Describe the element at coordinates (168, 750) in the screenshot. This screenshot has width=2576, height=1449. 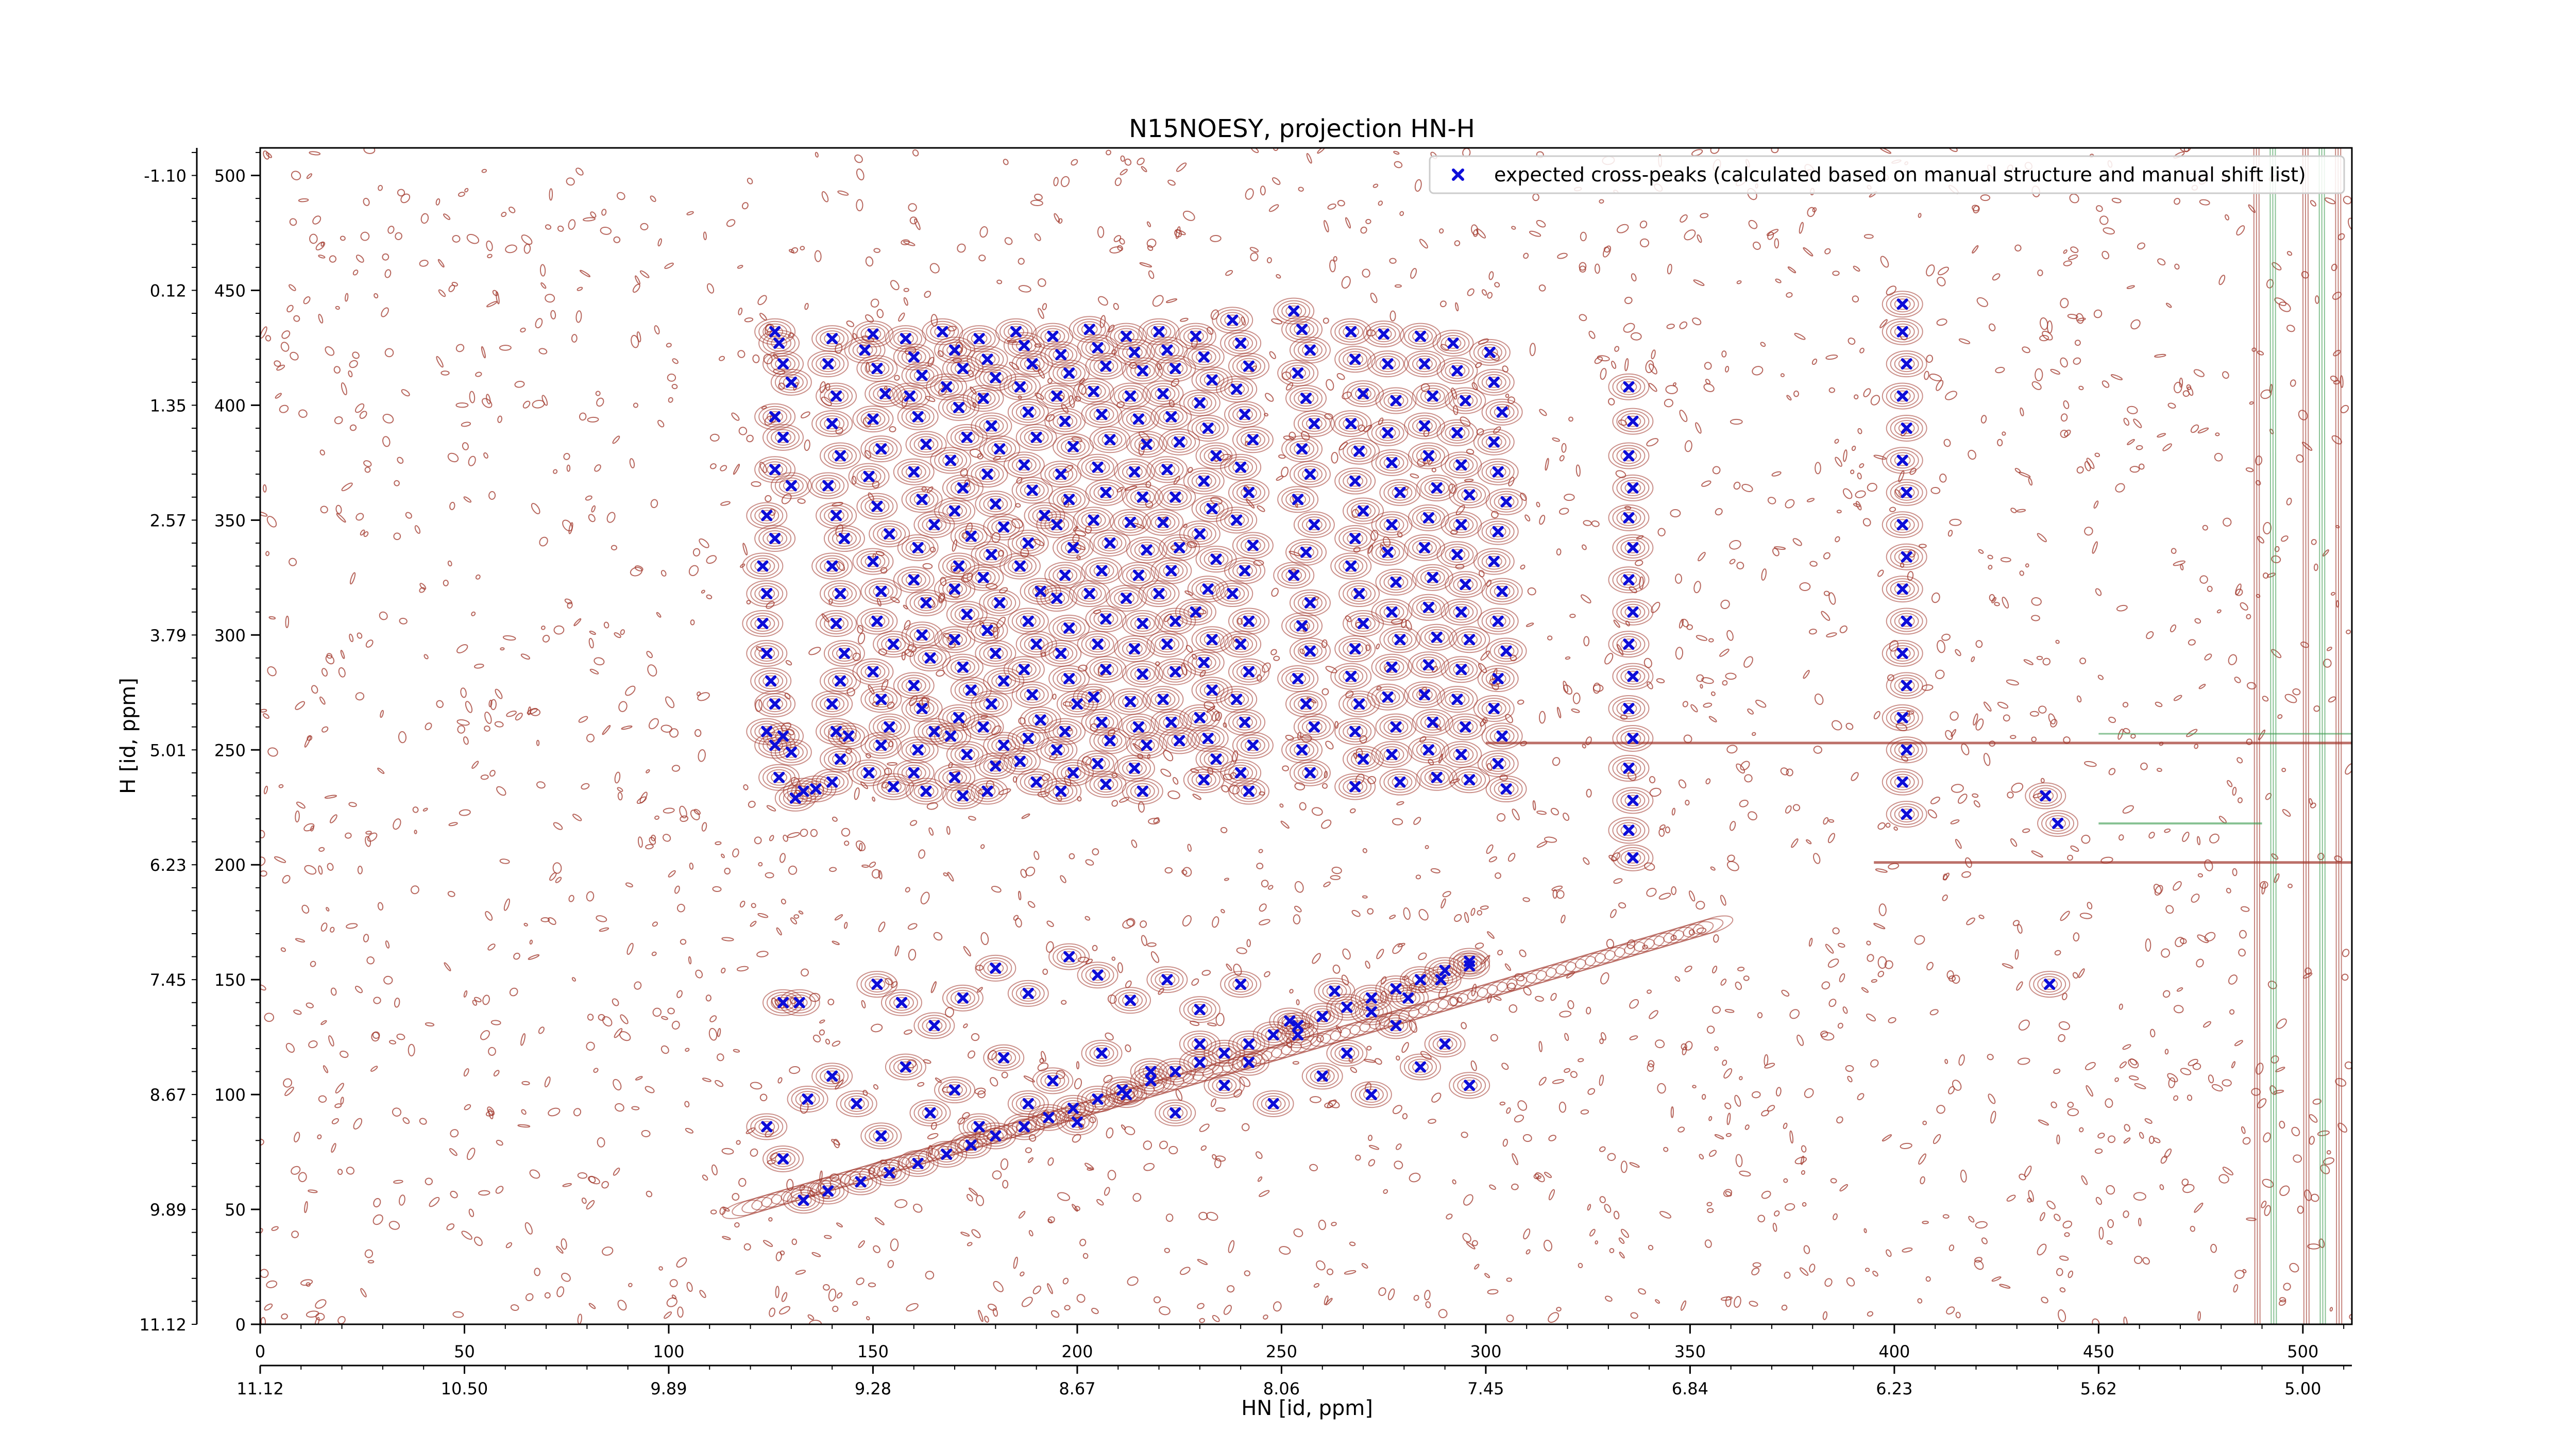
I see `y-ppm-tick-label: 5.01` at that location.